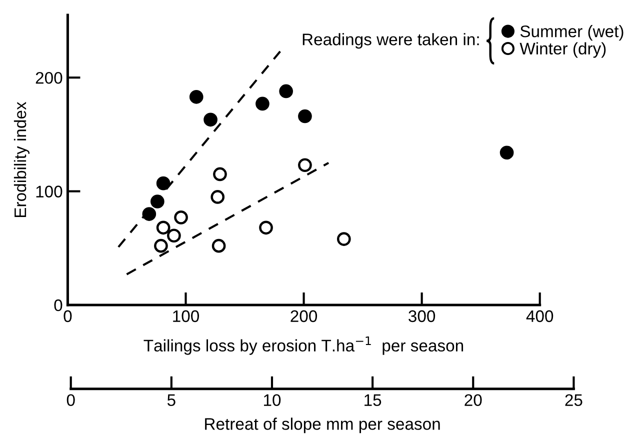  Describe the element at coordinates (540, 316) in the screenshot. I see `x-tick-label: 400` at that location.